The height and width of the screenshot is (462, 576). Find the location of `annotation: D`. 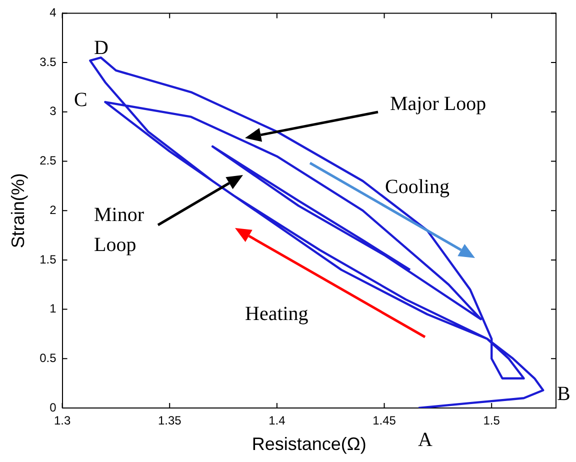

annotation: D is located at coordinates (101, 48).